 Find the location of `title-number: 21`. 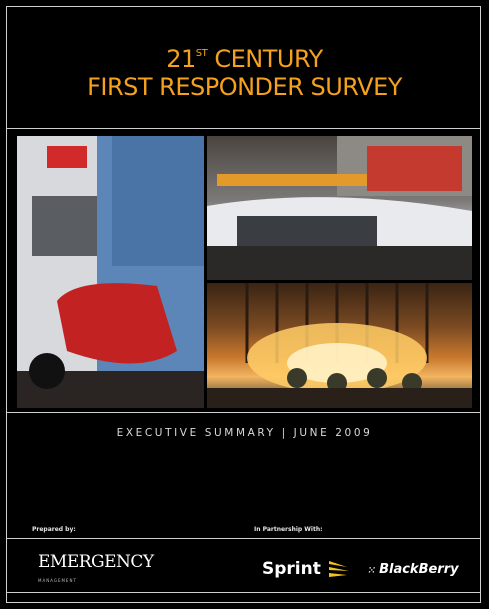

title-number: 21 is located at coordinates (181, 59).